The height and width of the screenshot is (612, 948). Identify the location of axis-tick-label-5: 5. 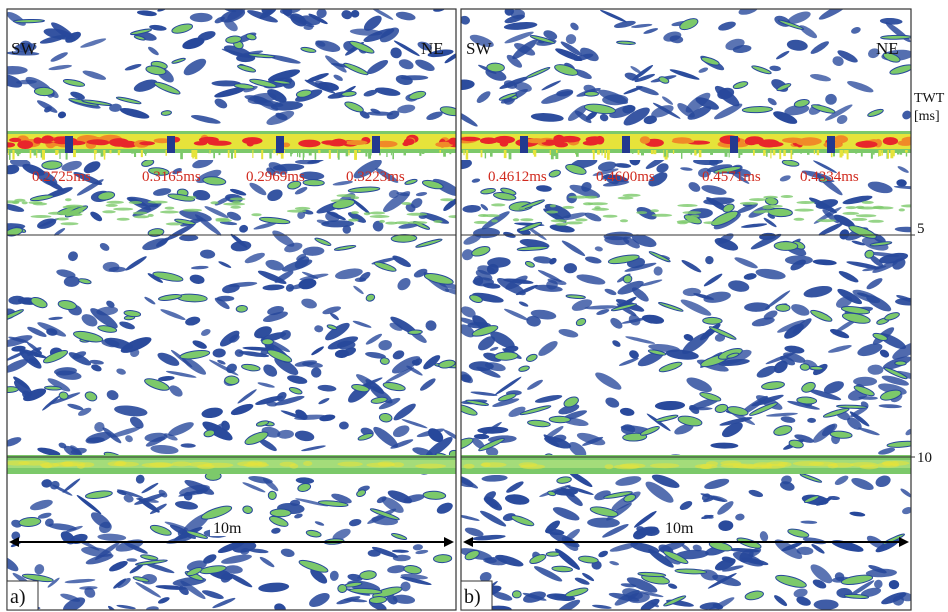
(921, 229).